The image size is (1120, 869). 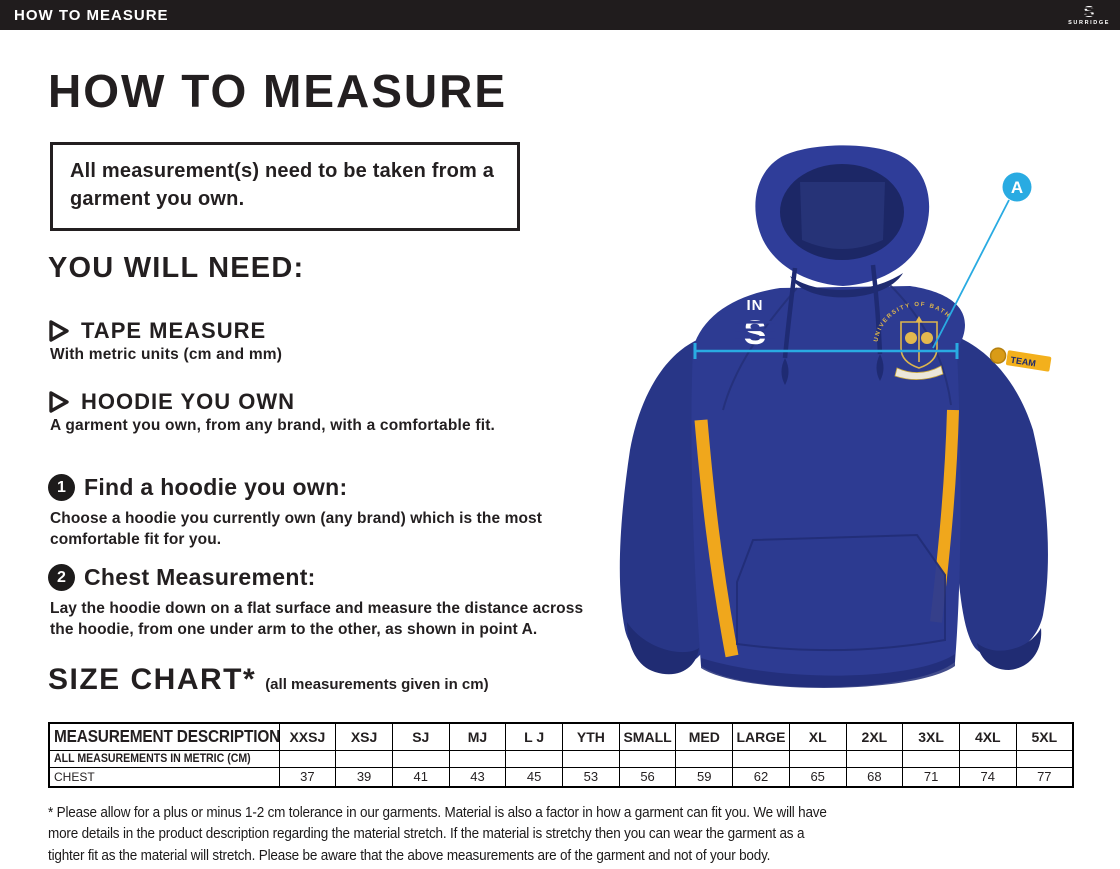 What do you see at coordinates (560, 15) in the screenshot?
I see `header-bar: HOW TO MEASURE S SURRIDGE` at bounding box center [560, 15].